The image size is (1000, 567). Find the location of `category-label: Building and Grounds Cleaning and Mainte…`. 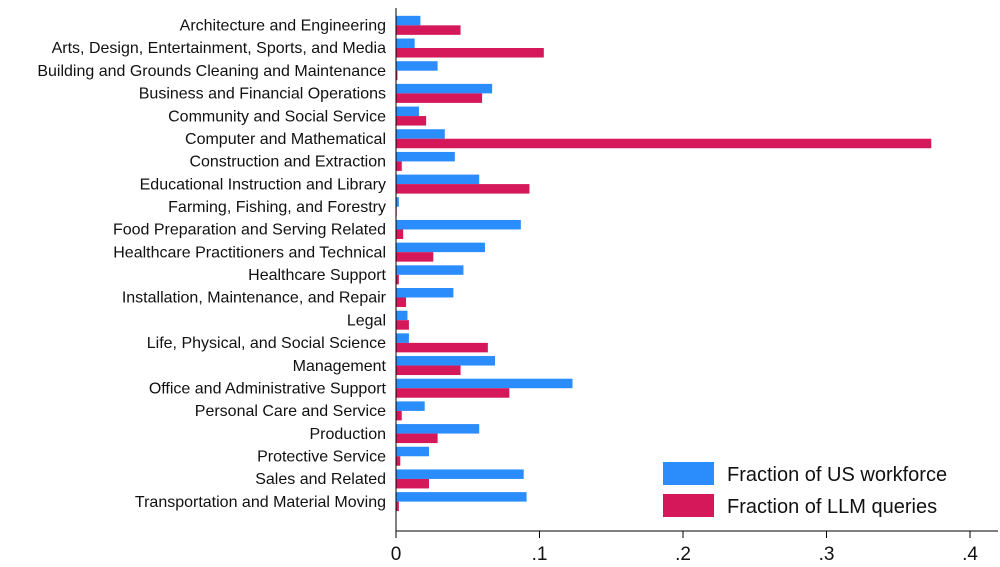

category-label: Building and Grounds Cleaning and Mainte… is located at coordinates (211, 71).